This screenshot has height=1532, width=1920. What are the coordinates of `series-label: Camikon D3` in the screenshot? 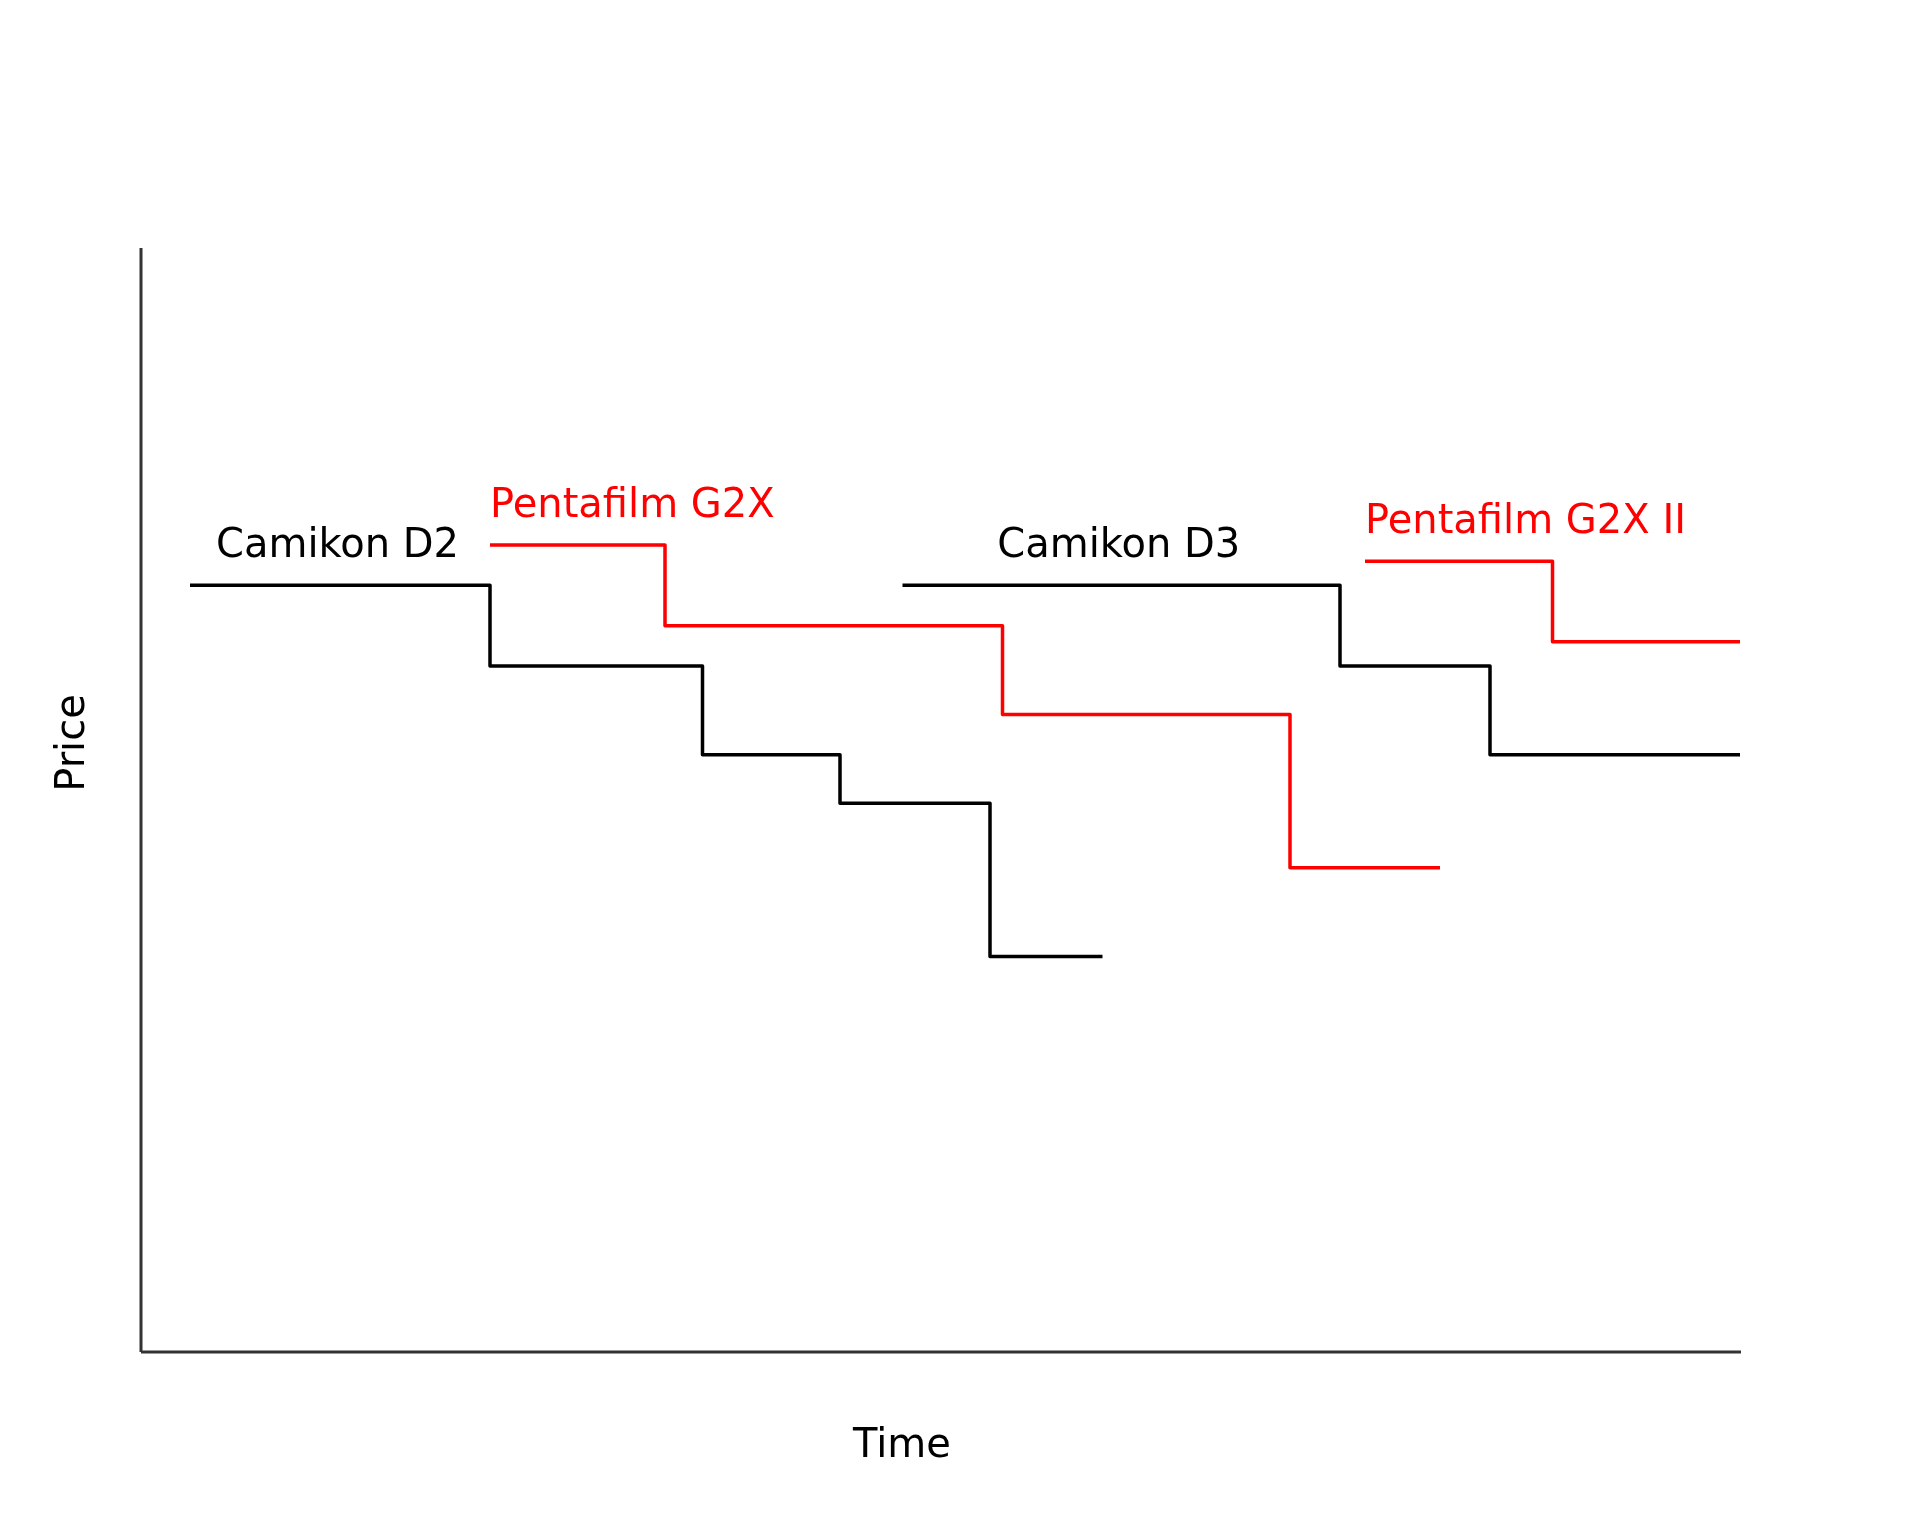 It's located at (1119, 543).